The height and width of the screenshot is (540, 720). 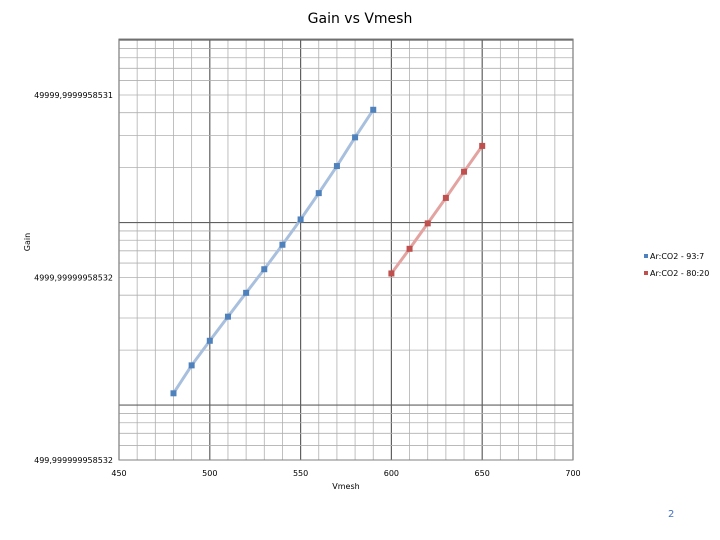 What do you see at coordinates (300, 473) in the screenshot?
I see `x-tick-label: 550` at bounding box center [300, 473].